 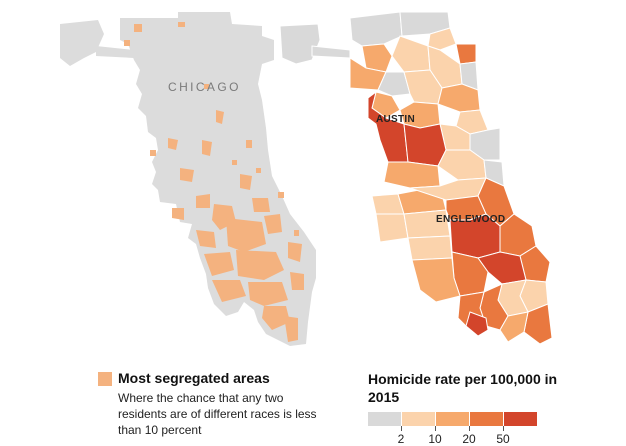 What do you see at coordinates (412, 175) in the screenshot?
I see `area-west-side` at bounding box center [412, 175].